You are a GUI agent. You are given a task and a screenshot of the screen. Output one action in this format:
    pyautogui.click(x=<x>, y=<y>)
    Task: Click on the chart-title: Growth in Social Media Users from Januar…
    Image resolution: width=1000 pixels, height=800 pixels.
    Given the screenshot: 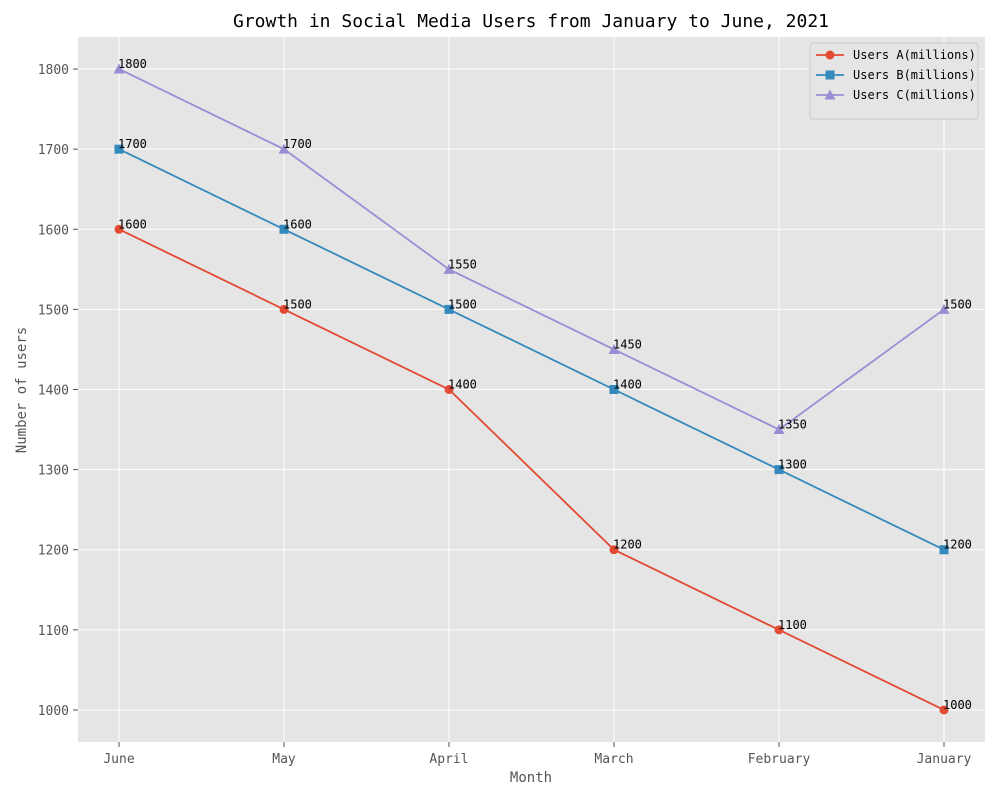 What is the action you would take?
    pyautogui.click(x=531, y=21)
    